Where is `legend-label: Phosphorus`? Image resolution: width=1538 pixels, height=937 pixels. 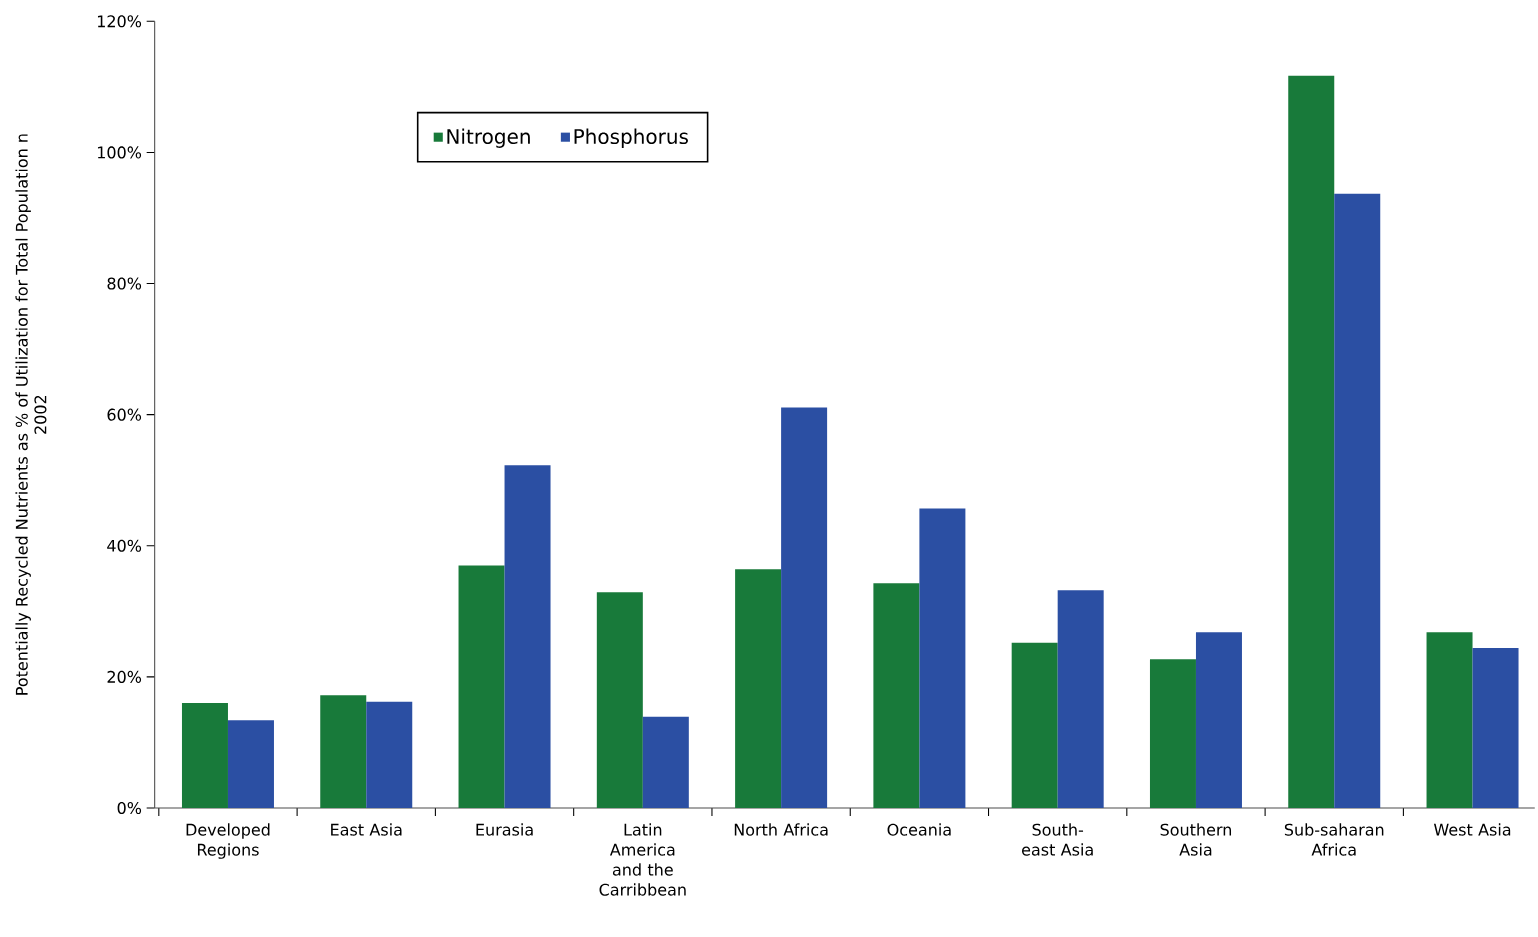
legend-label: Phosphorus is located at coordinates (631, 138).